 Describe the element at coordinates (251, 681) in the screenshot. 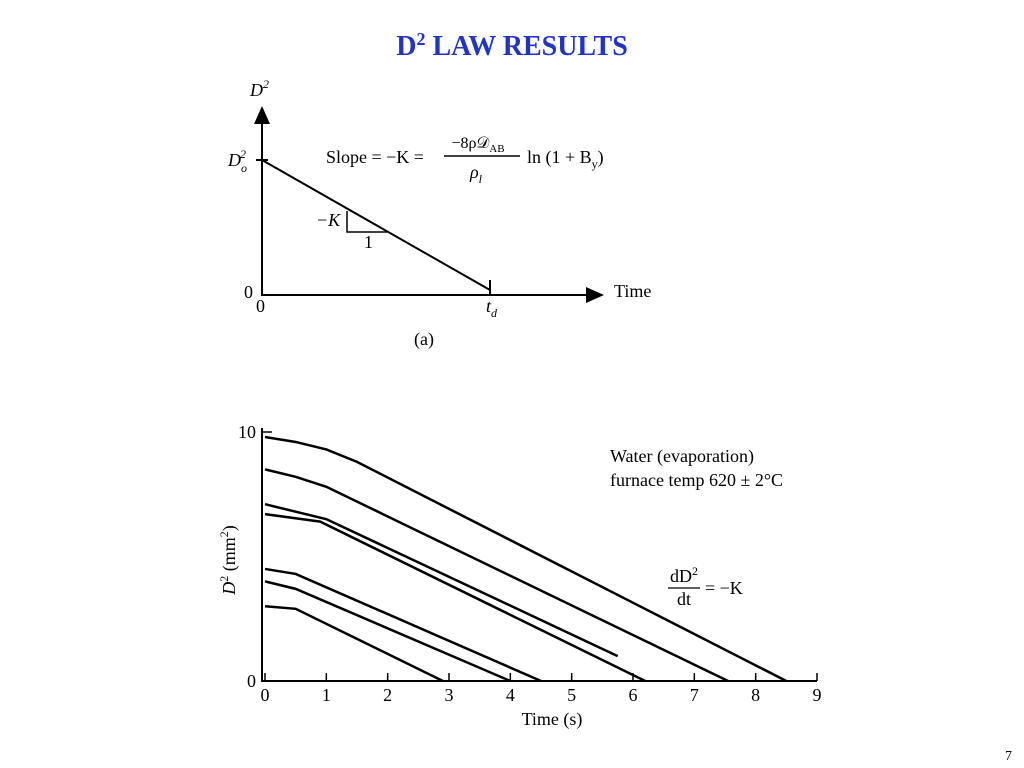

I see `y-tick-label: 0` at that location.